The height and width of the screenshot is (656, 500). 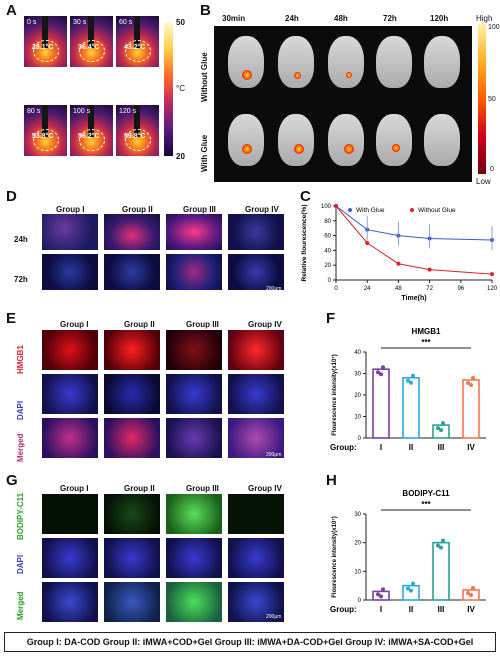 What do you see at coordinates (492, 289) in the screenshot?
I see `x-tick-label: 120` at bounding box center [492, 289].